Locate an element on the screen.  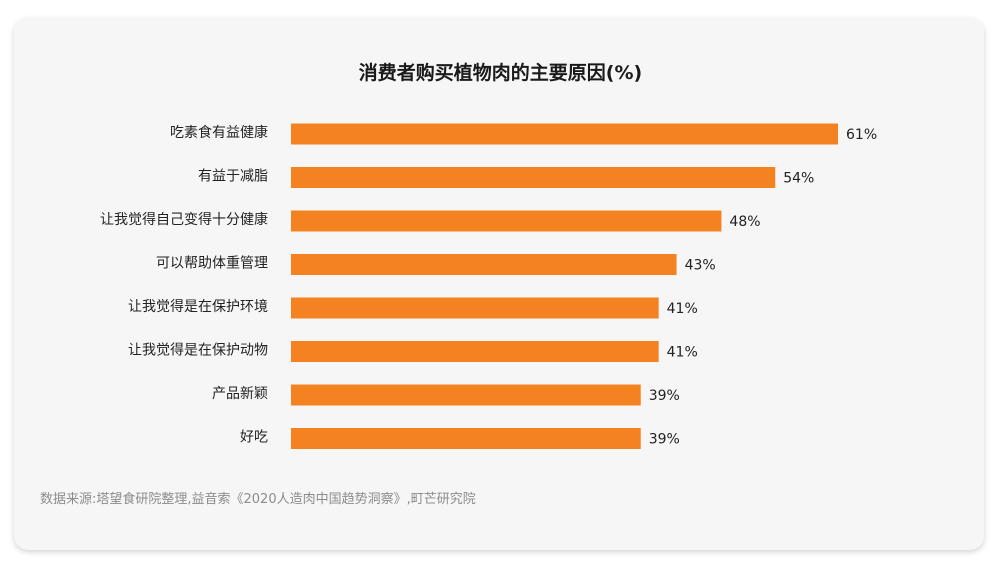
category-label: 有益于减脂 is located at coordinates (233, 177).